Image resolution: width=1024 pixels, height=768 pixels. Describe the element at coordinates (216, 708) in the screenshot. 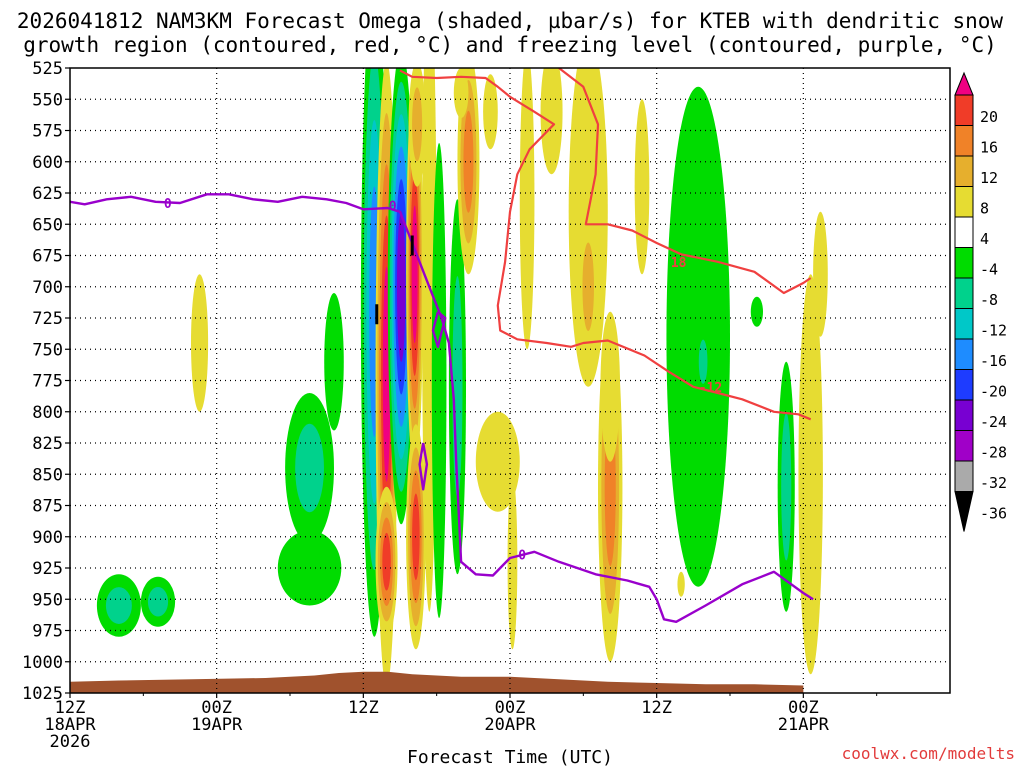

I see `x-tick-label-1-0: 00Z` at that location.